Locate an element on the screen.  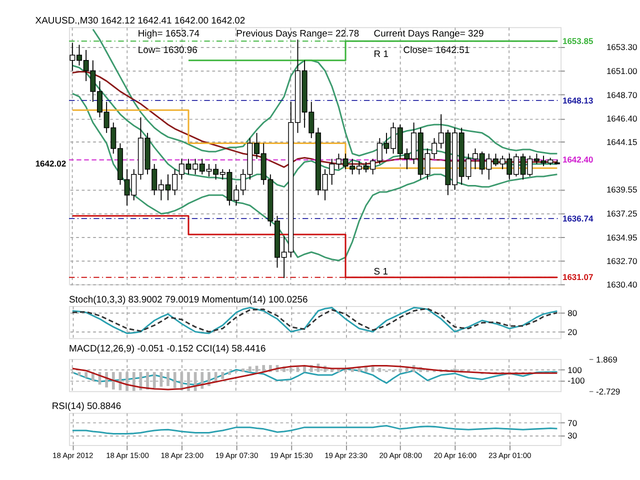
annotation: Low= 1630.96 is located at coordinates (168, 50).